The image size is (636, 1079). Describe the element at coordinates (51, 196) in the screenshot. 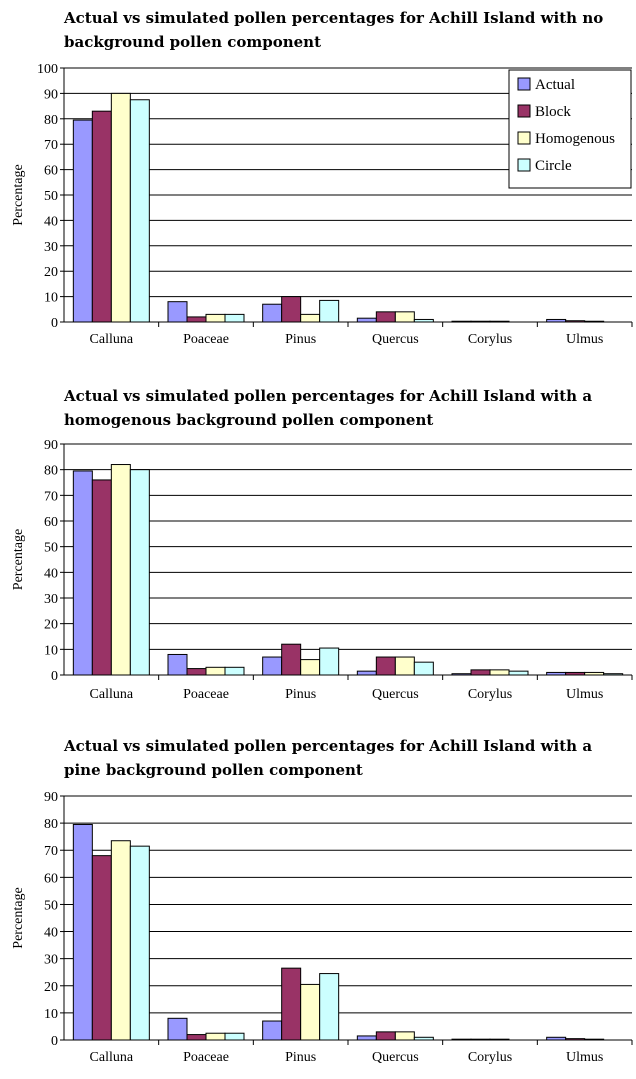

I see `y-tick-label: 50` at that location.